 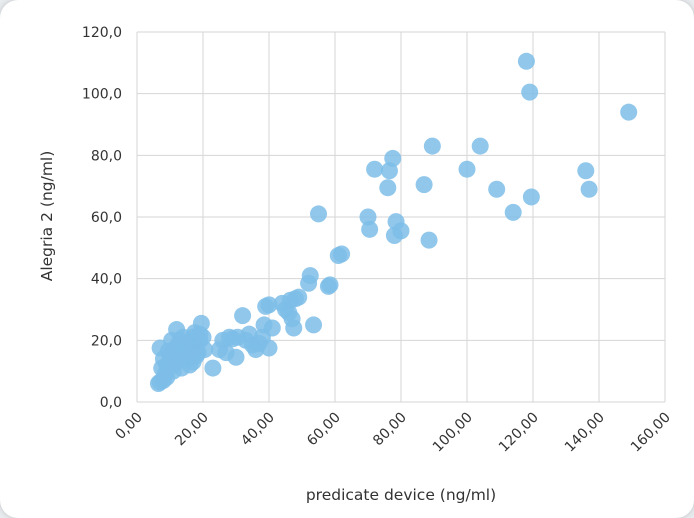 What do you see at coordinates (585, 433) in the screenshot?
I see `x-tick-label: 140,00` at bounding box center [585, 433].